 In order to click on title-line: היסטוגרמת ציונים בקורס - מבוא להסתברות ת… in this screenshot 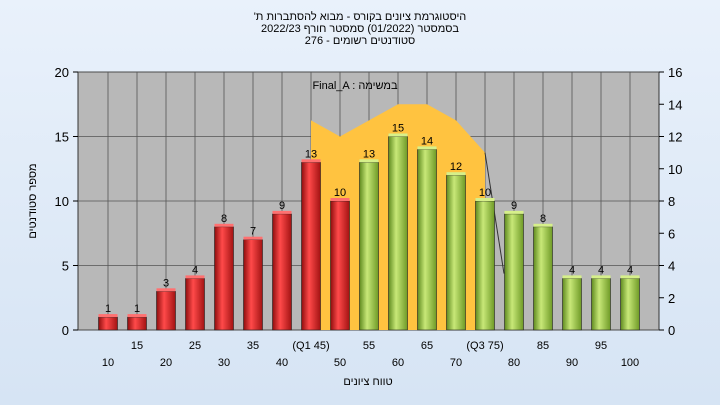, I will do `click(360, 16)`.